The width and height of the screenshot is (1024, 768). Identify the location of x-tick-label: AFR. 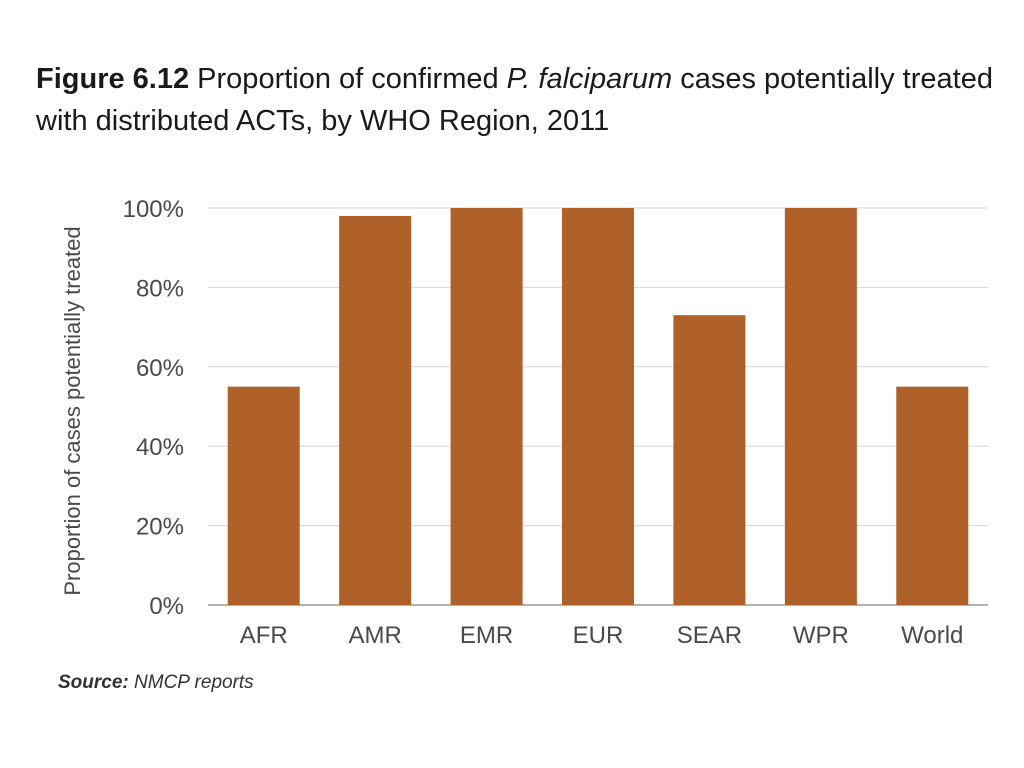
(264, 635).